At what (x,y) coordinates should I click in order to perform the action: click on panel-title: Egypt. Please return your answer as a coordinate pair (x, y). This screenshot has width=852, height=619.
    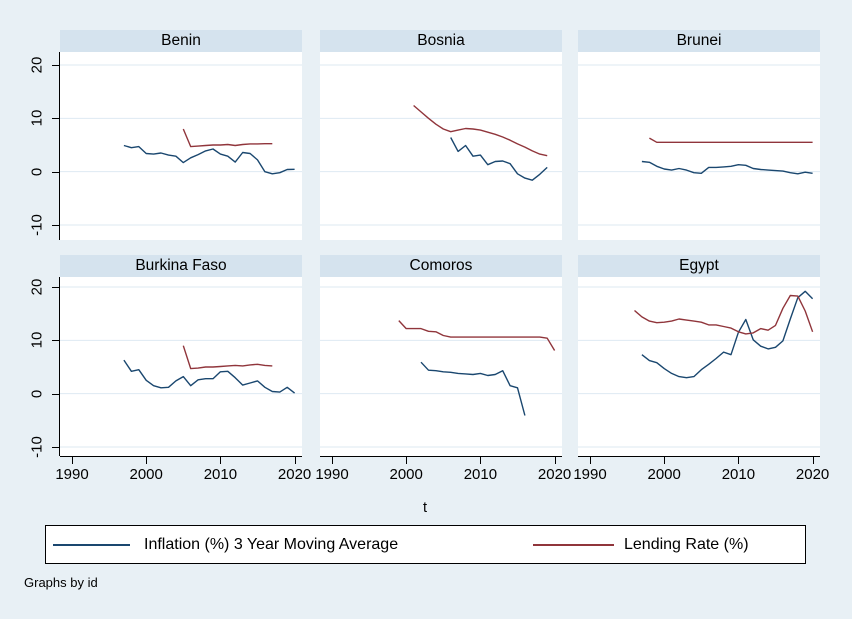
    Looking at the image, I should click on (699, 266).